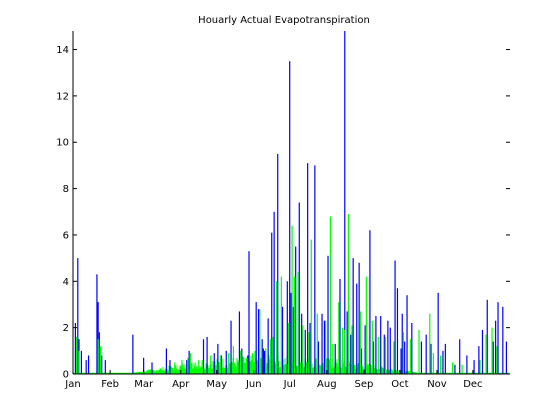  What do you see at coordinates (437, 384) in the screenshot?
I see `x-tick-label-nov: Nov` at bounding box center [437, 384].